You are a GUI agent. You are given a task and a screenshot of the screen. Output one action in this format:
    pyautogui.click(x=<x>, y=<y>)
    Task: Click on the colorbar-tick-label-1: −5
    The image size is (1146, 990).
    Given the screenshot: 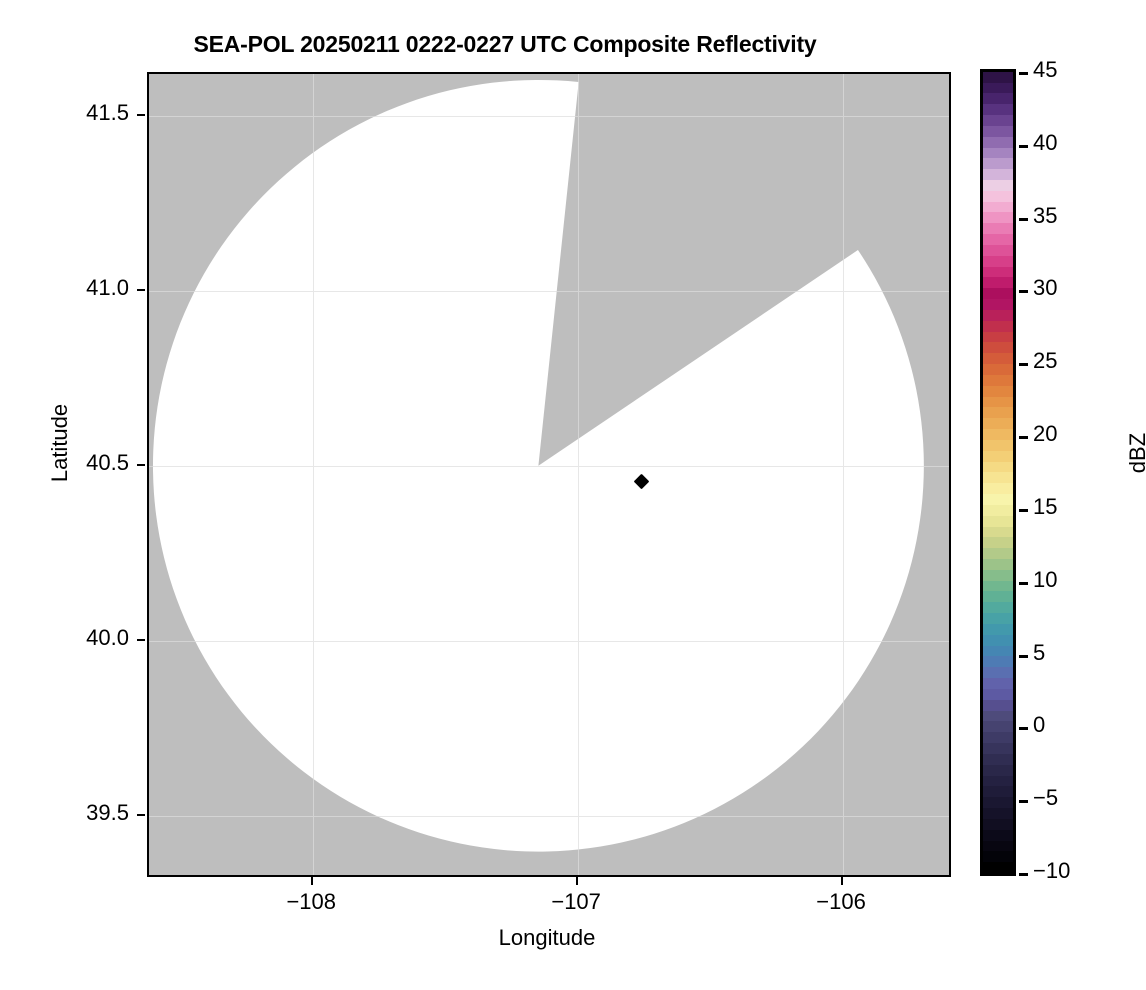 What is the action you would take?
    pyautogui.click(x=1046, y=798)
    